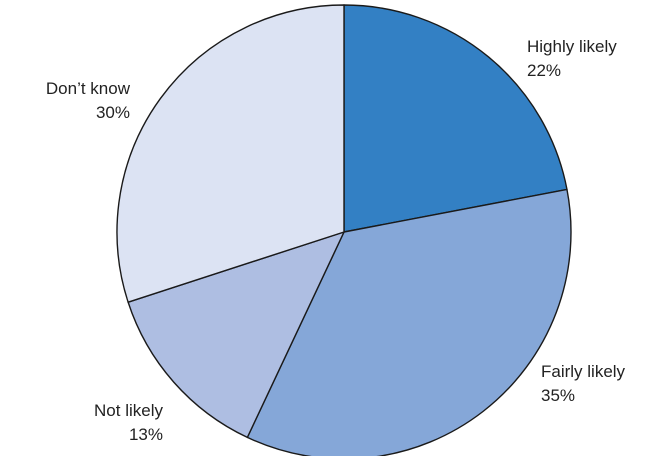 This screenshot has width=653, height=456. Describe the element at coordinates (146, 434) in the screenshot. I see `slice-value-label: 13%` at that location.